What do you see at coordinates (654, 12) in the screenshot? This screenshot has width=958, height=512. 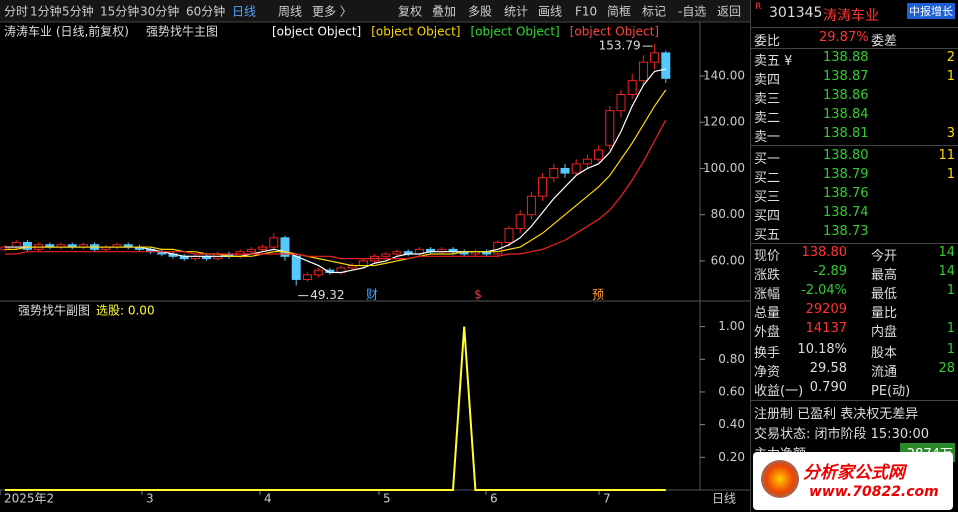 I see `toolbar-item: 标记` at bounding box center [654, 12].